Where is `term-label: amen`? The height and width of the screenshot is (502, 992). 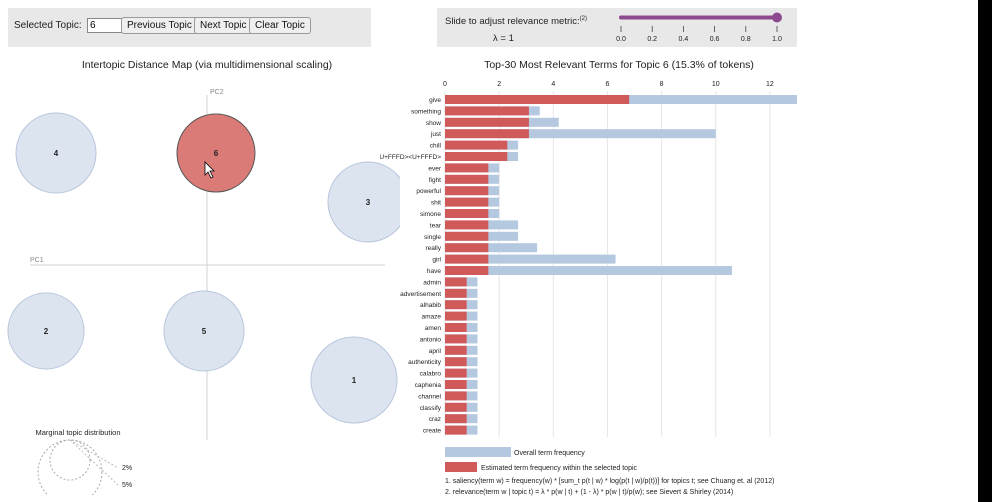 term-label: amen is located at coordinates (433, 328).